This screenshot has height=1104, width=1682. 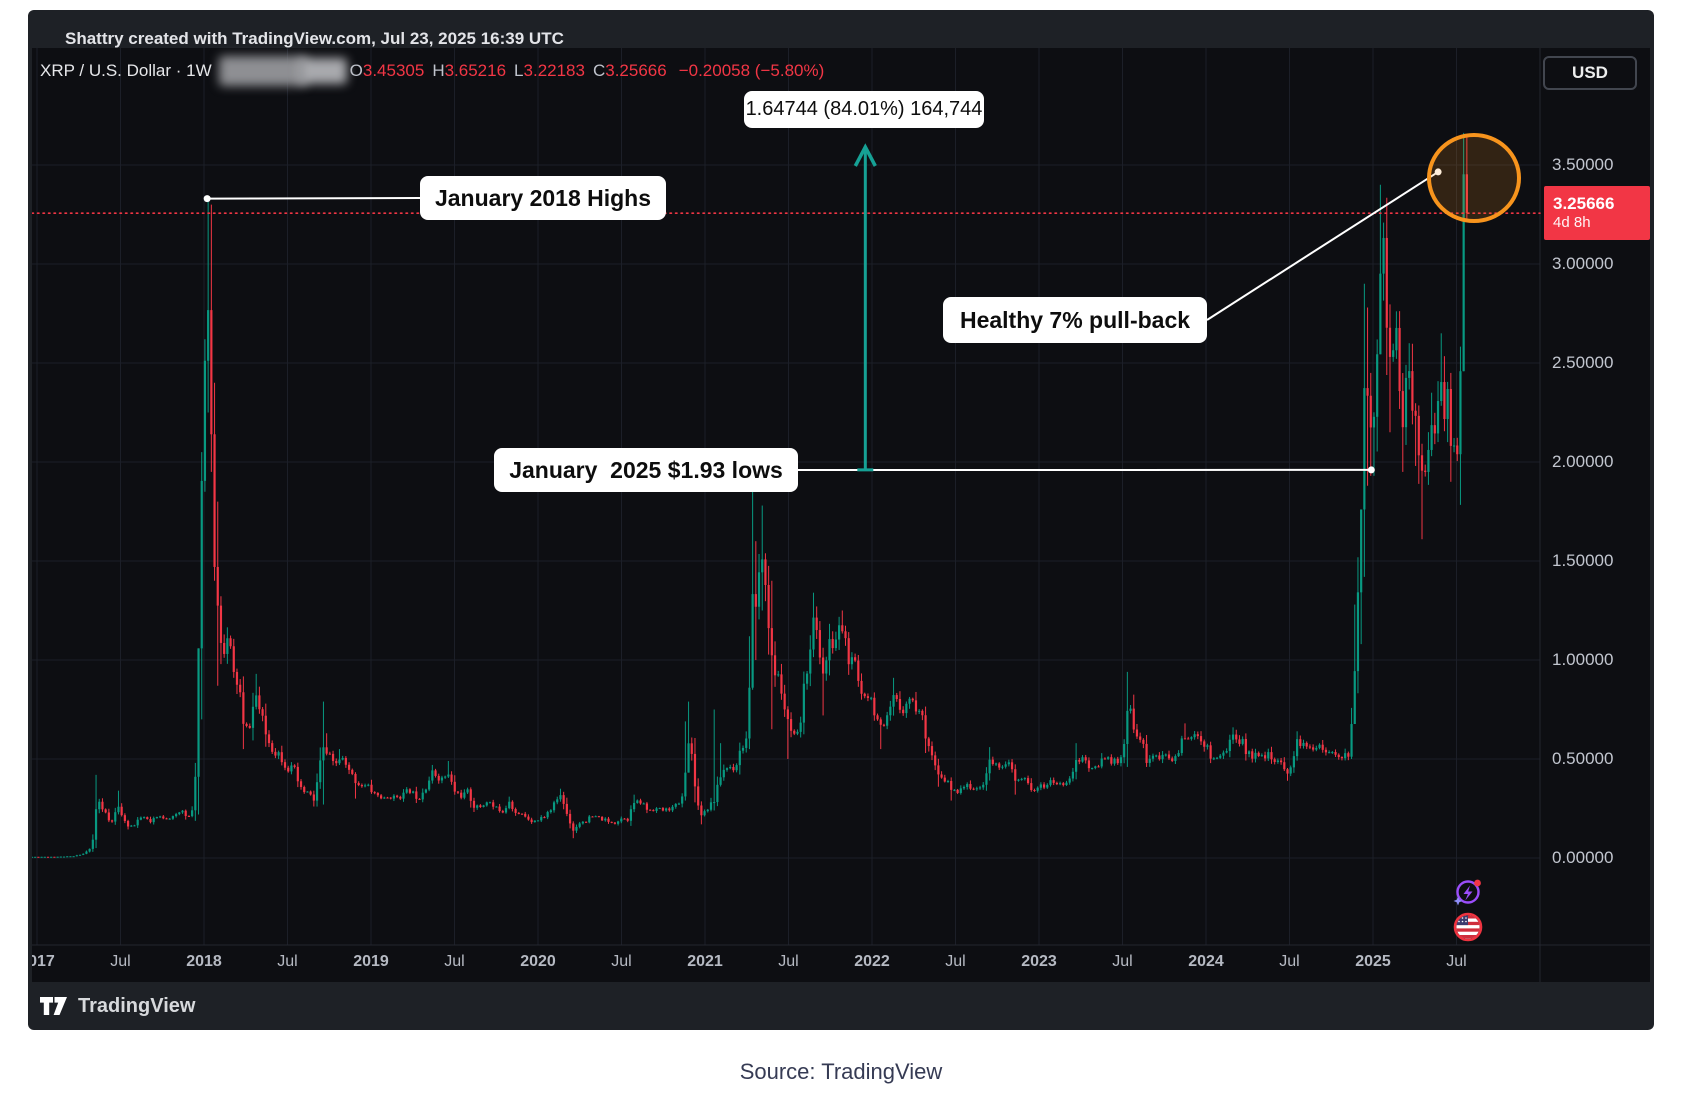 What do you see at coordinates (1583, 659) in the screenshot?
I see `price-tick-label: 1.00000` at bounding box center [1583, 659].